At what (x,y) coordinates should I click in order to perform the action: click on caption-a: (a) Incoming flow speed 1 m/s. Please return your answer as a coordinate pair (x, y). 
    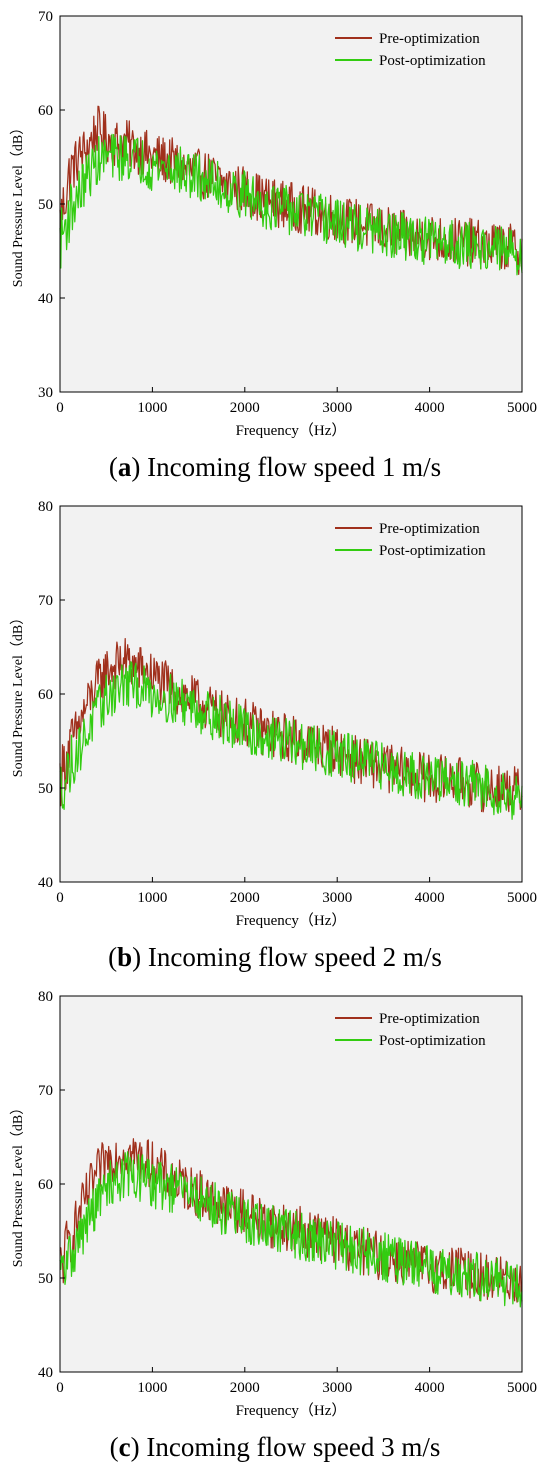
    Looking at the image, I should click on (275, 467).